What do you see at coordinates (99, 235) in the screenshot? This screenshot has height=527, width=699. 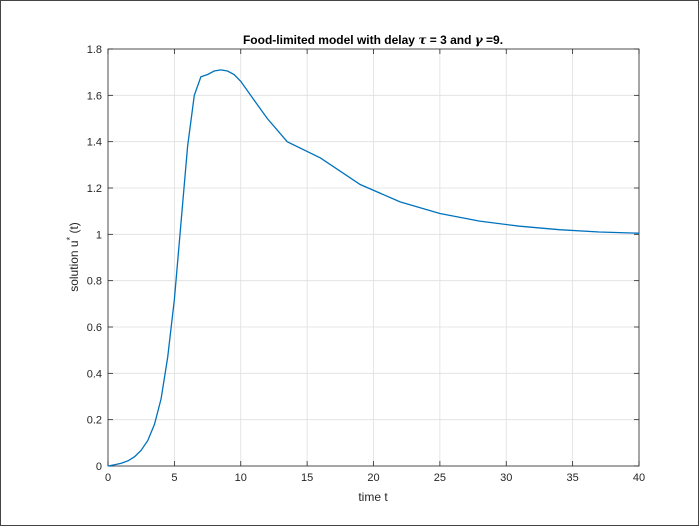 I see `y-tick-label: 1` at bounding box center [99, 235].